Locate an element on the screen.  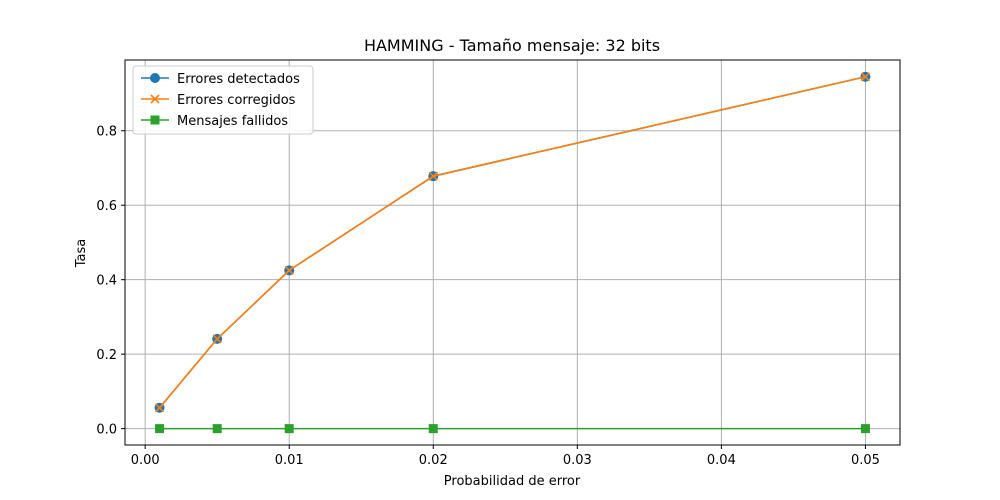
y-tick-label: 0.4 is located at coordinates (106, 281).